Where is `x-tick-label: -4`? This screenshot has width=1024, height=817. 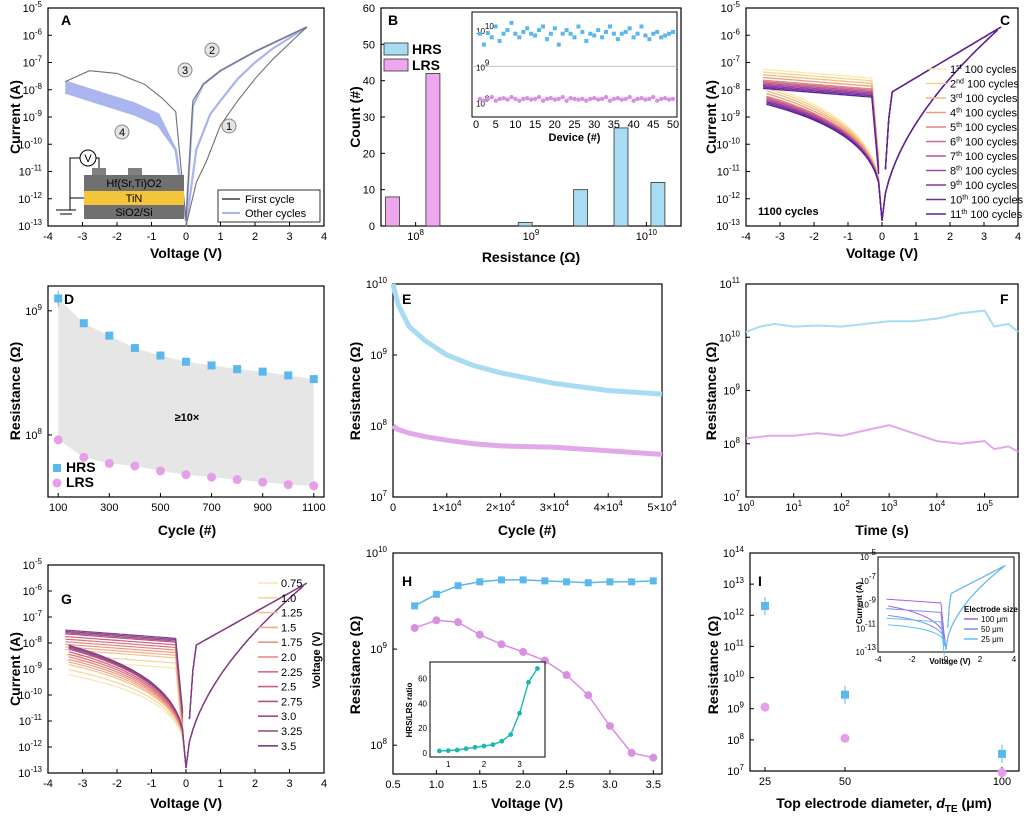
x-tick-label: -4 is located at coordinates (48, 237).